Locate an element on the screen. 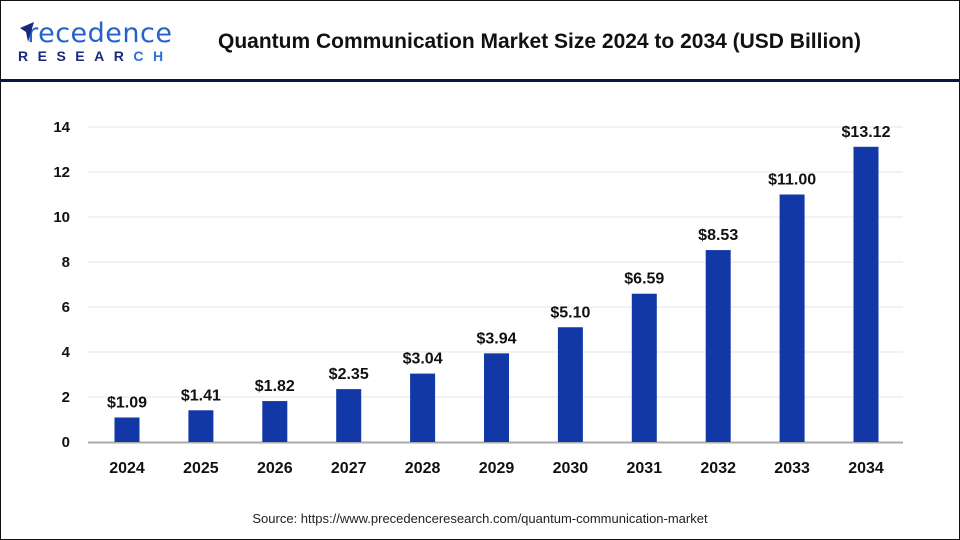  data-label: $8.53 is located at coordinates (718, 235).